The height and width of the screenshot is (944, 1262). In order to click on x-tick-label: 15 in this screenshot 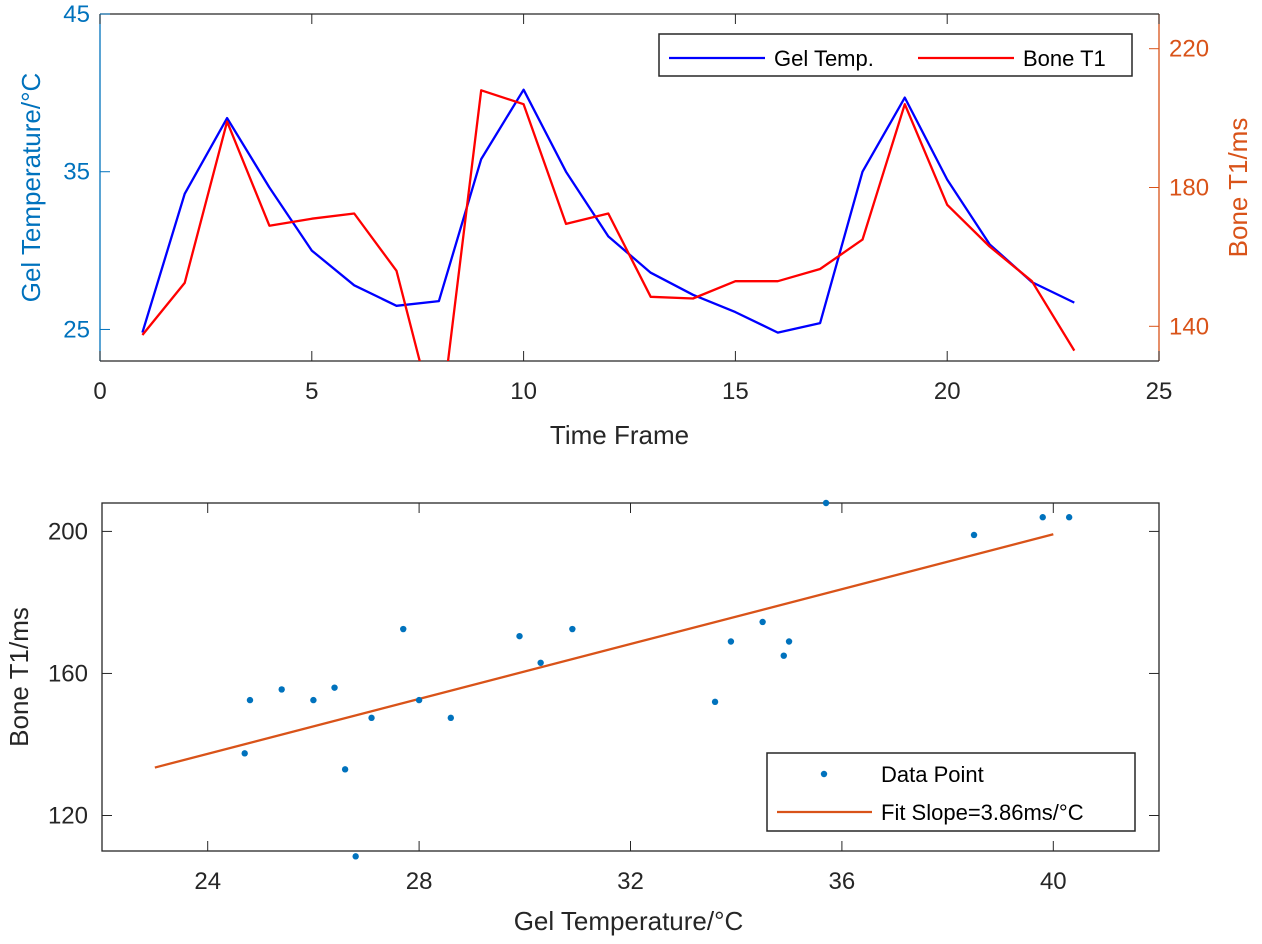, I will do `click(735, 391)`.